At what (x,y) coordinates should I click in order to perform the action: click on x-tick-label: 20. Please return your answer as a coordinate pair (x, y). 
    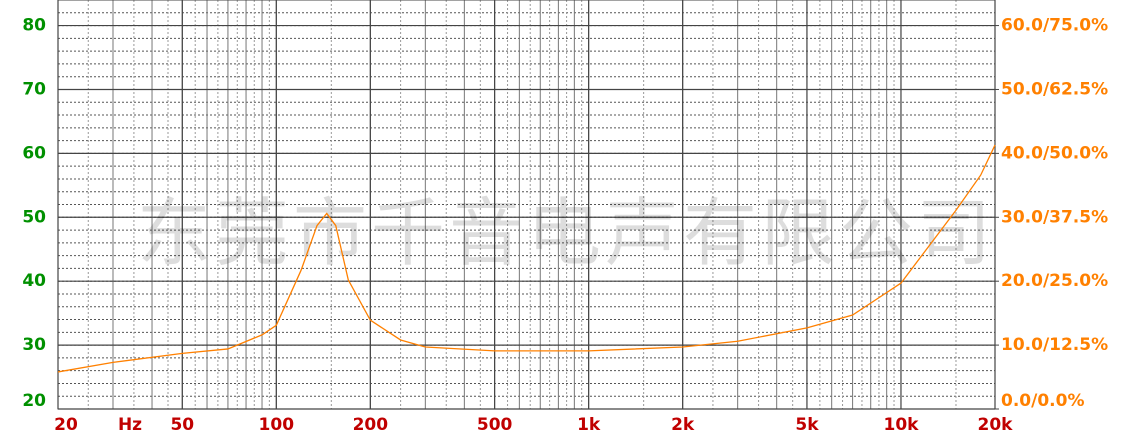
    Looking at the image, I should click on (66, 425).